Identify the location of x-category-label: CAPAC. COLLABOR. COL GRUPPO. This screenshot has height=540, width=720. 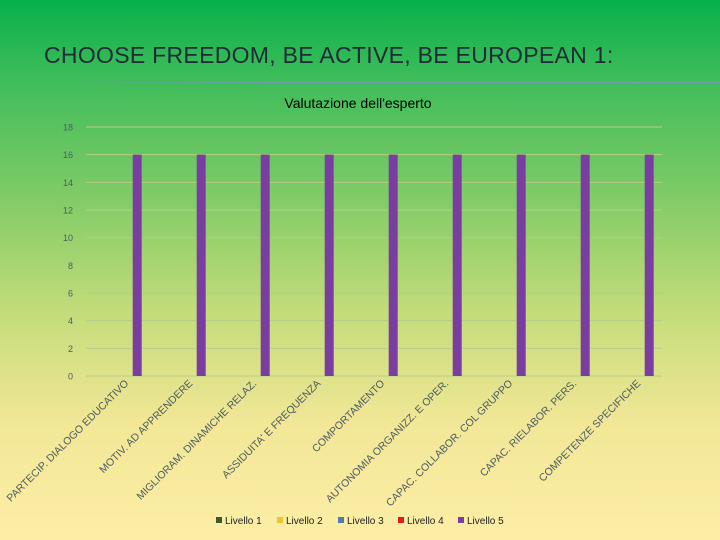
(449, 443).